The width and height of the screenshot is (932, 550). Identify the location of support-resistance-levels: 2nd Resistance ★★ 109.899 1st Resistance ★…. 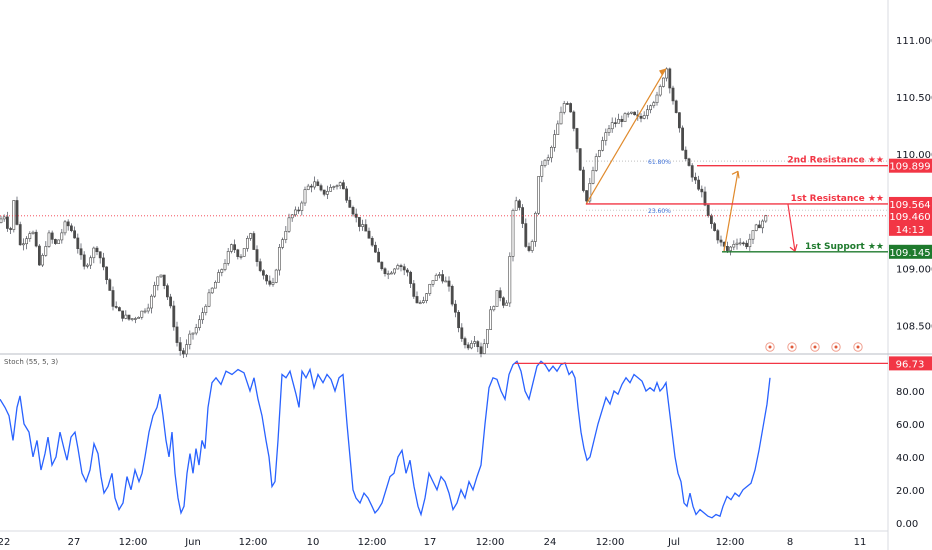
(759, 207).